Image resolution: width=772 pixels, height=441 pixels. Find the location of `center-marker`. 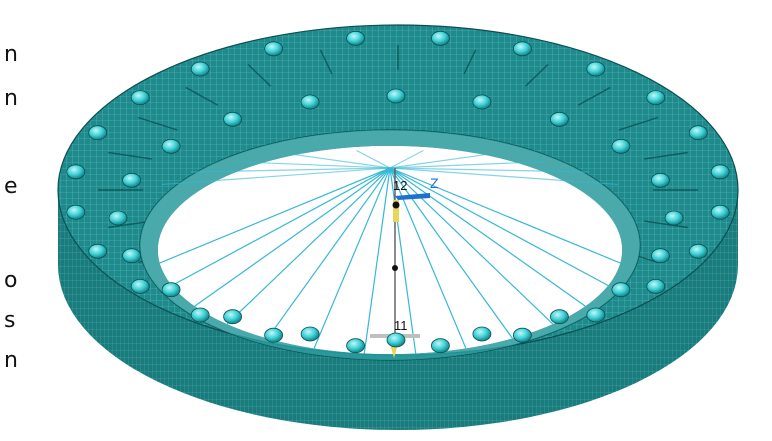

center-marker is located at coordinates (395, 268).